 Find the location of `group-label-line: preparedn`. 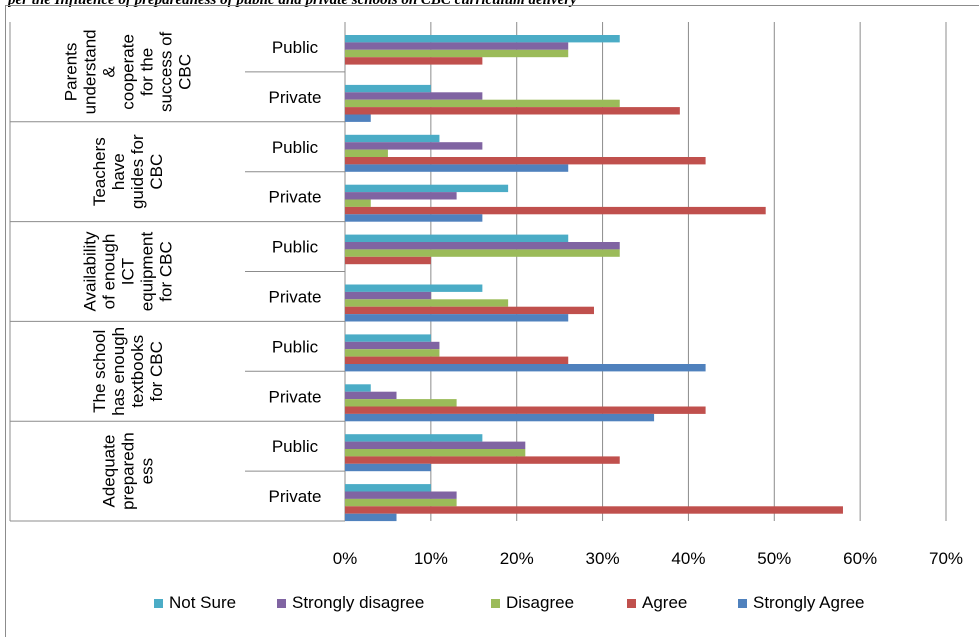

group-label-line: preparedn is located at coordinates (128, 471).